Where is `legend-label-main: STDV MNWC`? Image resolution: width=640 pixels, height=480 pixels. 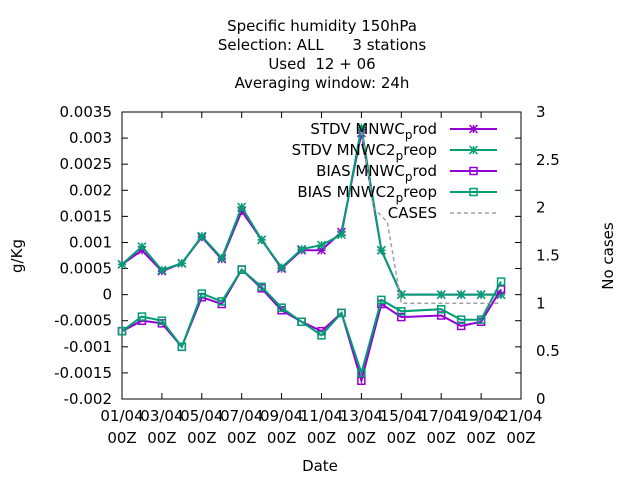
legend-label-main: STDV MNWC is located at coordinates (357, 129).